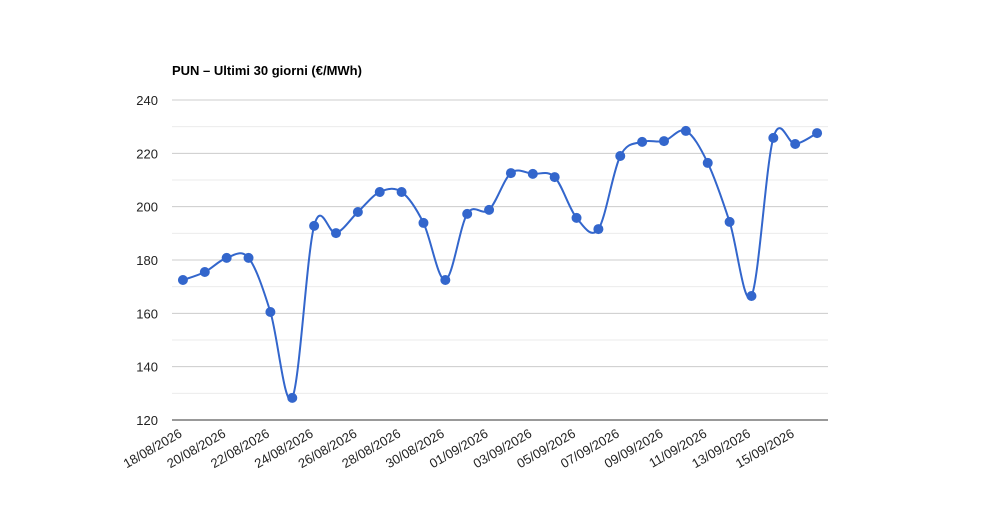  What do you see at coordinates (147, 207) in the screenshot?
I see `y-tick-label: 200` at bounding box center [147, 207].